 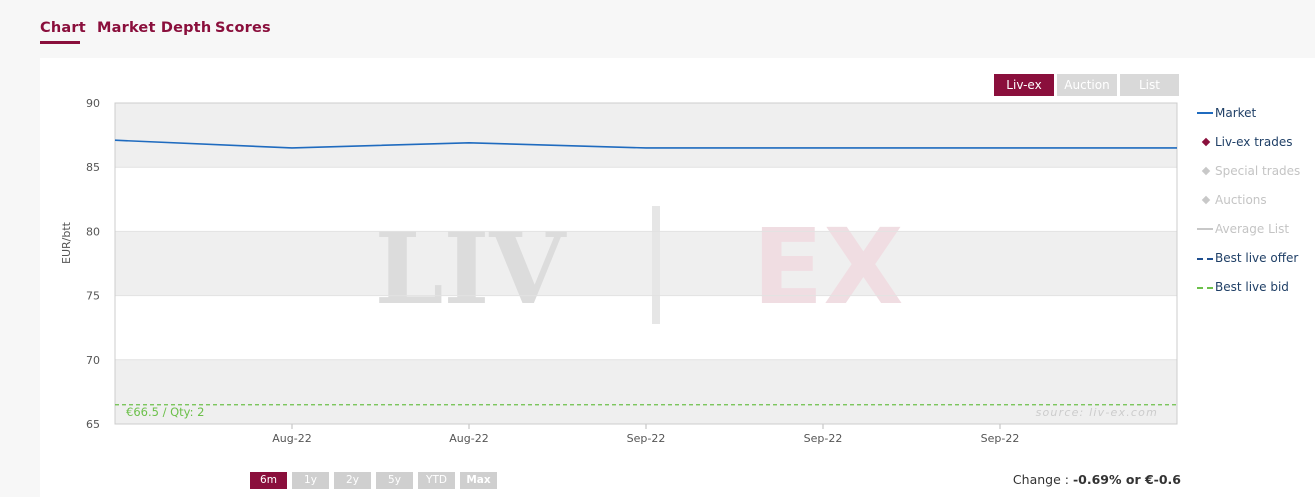 I want to click on legend-label: Best live offer, so click(x=1257, y=258).